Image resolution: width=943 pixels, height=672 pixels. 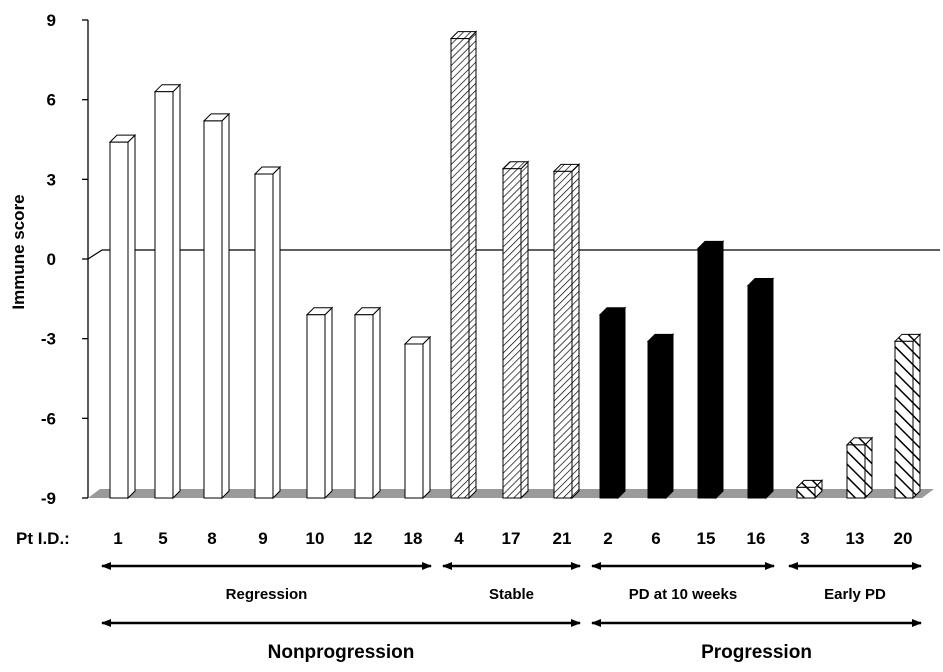 I want to click on group-label: Stable, so click(x=511, y=594).